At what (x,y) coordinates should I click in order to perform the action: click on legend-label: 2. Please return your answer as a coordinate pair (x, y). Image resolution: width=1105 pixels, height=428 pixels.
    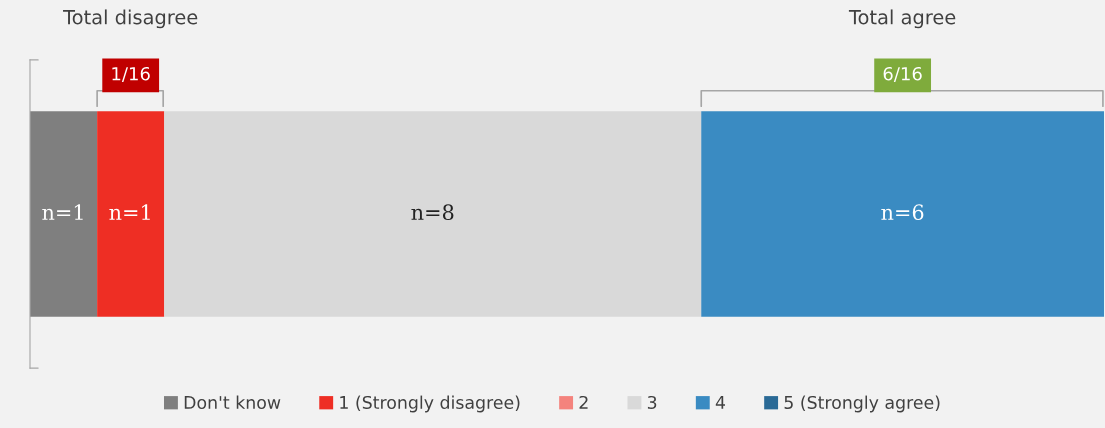
    Looking at the image, I should click on (583, 402).